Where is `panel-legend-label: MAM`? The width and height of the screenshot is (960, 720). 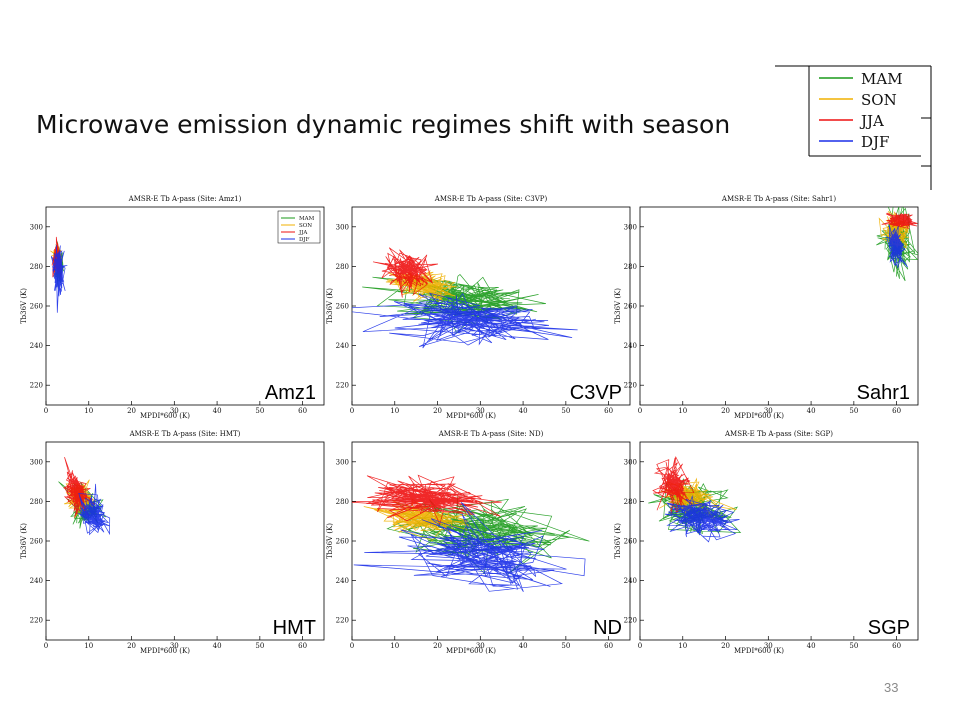
panel-legend-label: MAM is located at coordinates (307, 219).